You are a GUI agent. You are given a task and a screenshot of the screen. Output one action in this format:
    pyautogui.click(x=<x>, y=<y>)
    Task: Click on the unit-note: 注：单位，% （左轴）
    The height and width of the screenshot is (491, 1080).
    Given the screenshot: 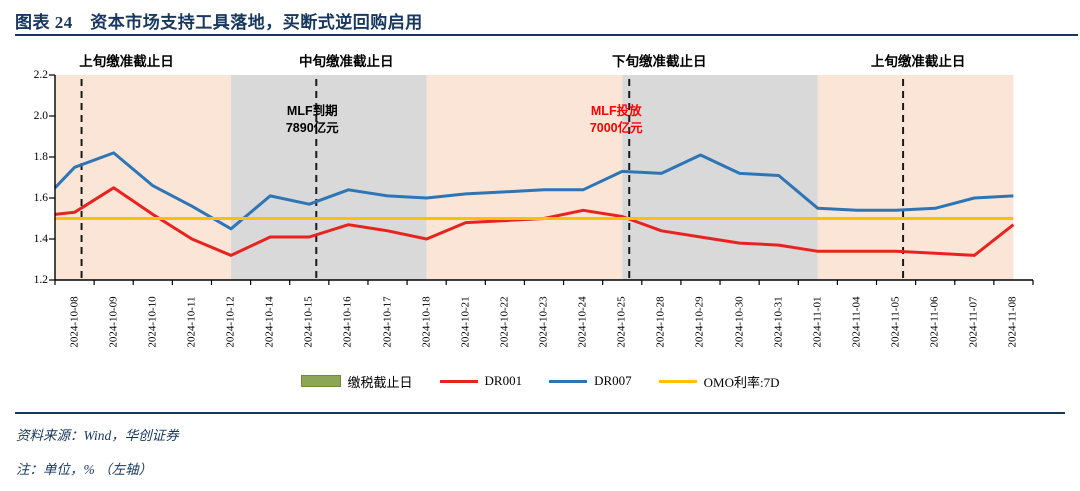 What is the action you would take?
    pyautogui.click(x=84, y=469)
    